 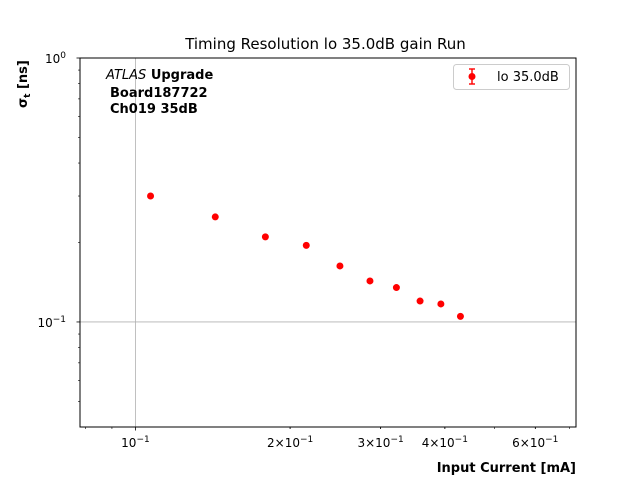 I want to click on legend-box, so click(x=511, y=77).